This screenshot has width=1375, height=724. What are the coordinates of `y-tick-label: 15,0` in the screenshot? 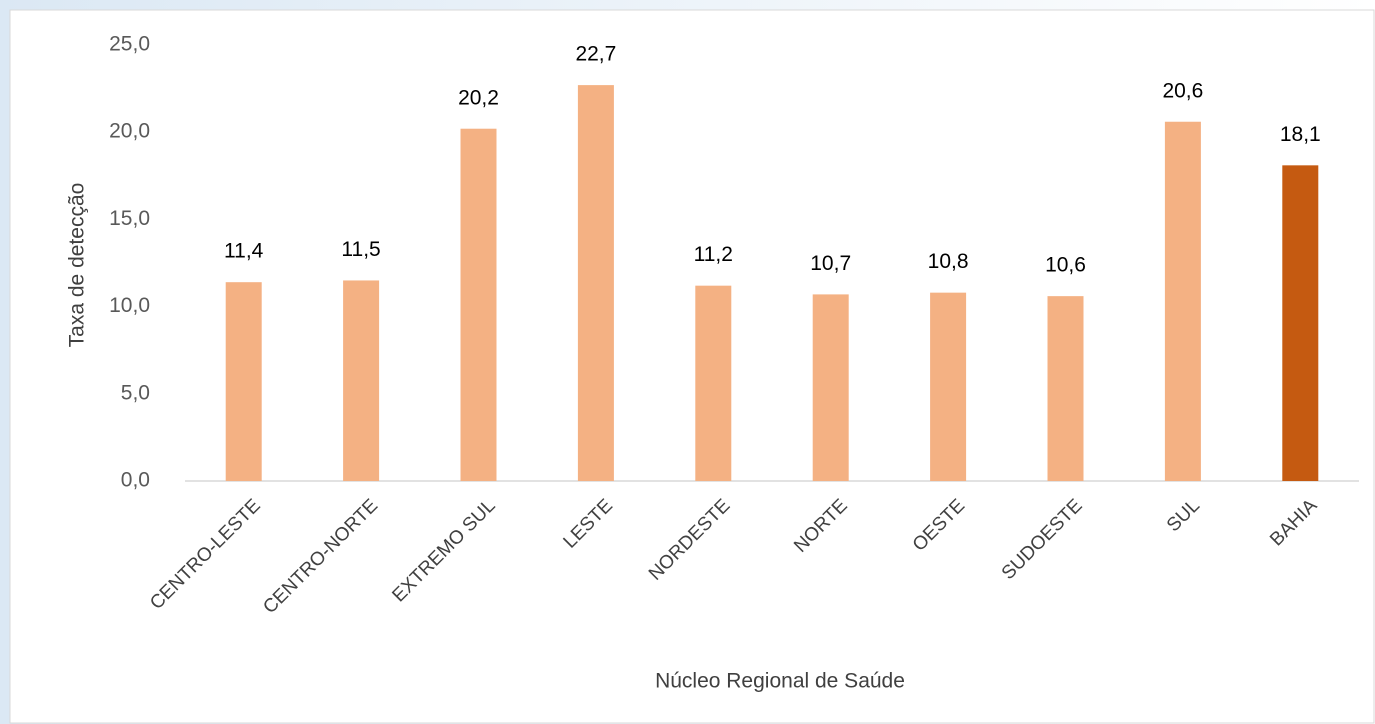 It's located at (129, 218).